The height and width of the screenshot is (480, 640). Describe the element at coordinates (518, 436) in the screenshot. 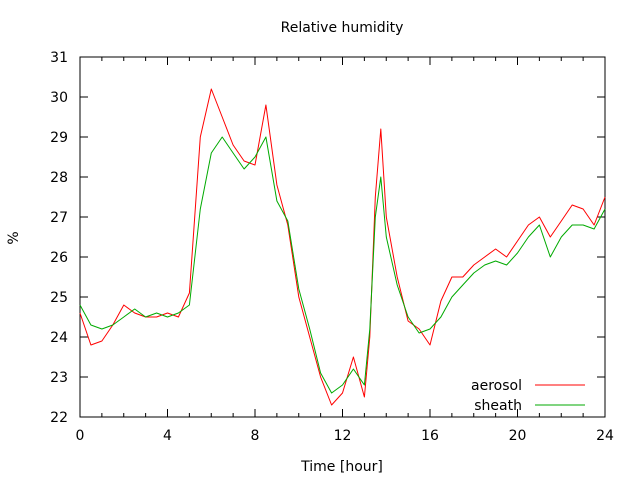

I see `x-tick-label: 20` at that location.